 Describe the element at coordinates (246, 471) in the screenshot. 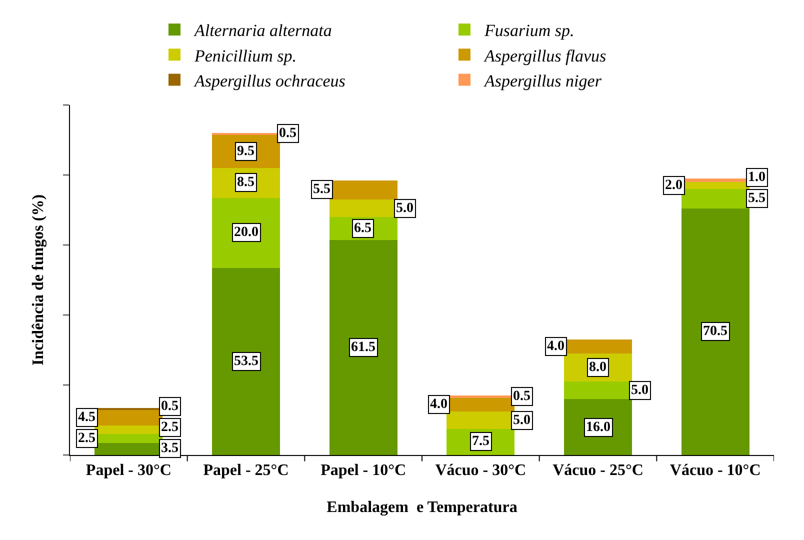

I see `x-tick-label: Papel - 25°C` at that location.